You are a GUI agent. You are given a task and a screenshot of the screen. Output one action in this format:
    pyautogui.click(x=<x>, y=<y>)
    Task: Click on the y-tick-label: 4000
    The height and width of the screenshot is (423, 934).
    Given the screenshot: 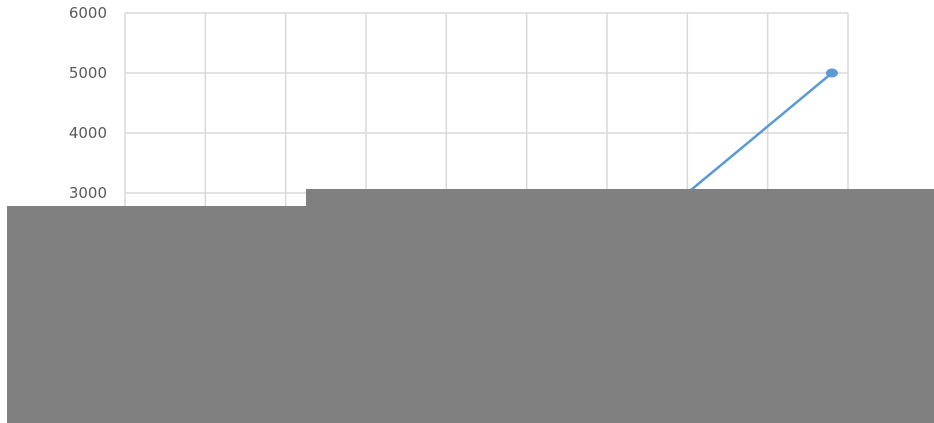 What is the action you would take?
    pyautogui.click(x=88, y=133)
    